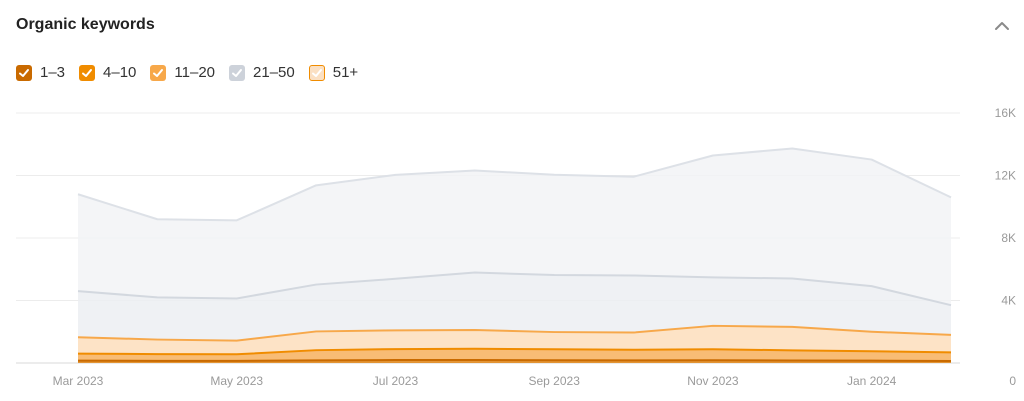 The height and width of the screenshot is (401, 1024). I want to click on legend-item-1-3: 1–3, so click(40, 72).